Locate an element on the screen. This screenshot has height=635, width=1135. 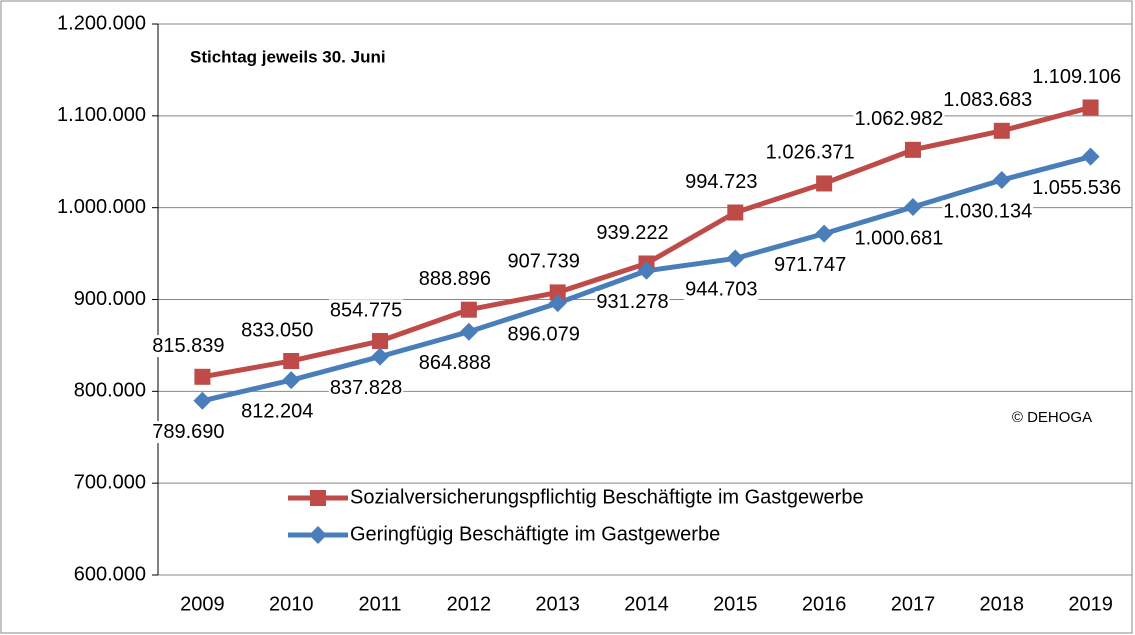
data-label: 931.278 is located at coordinates (632, 302).